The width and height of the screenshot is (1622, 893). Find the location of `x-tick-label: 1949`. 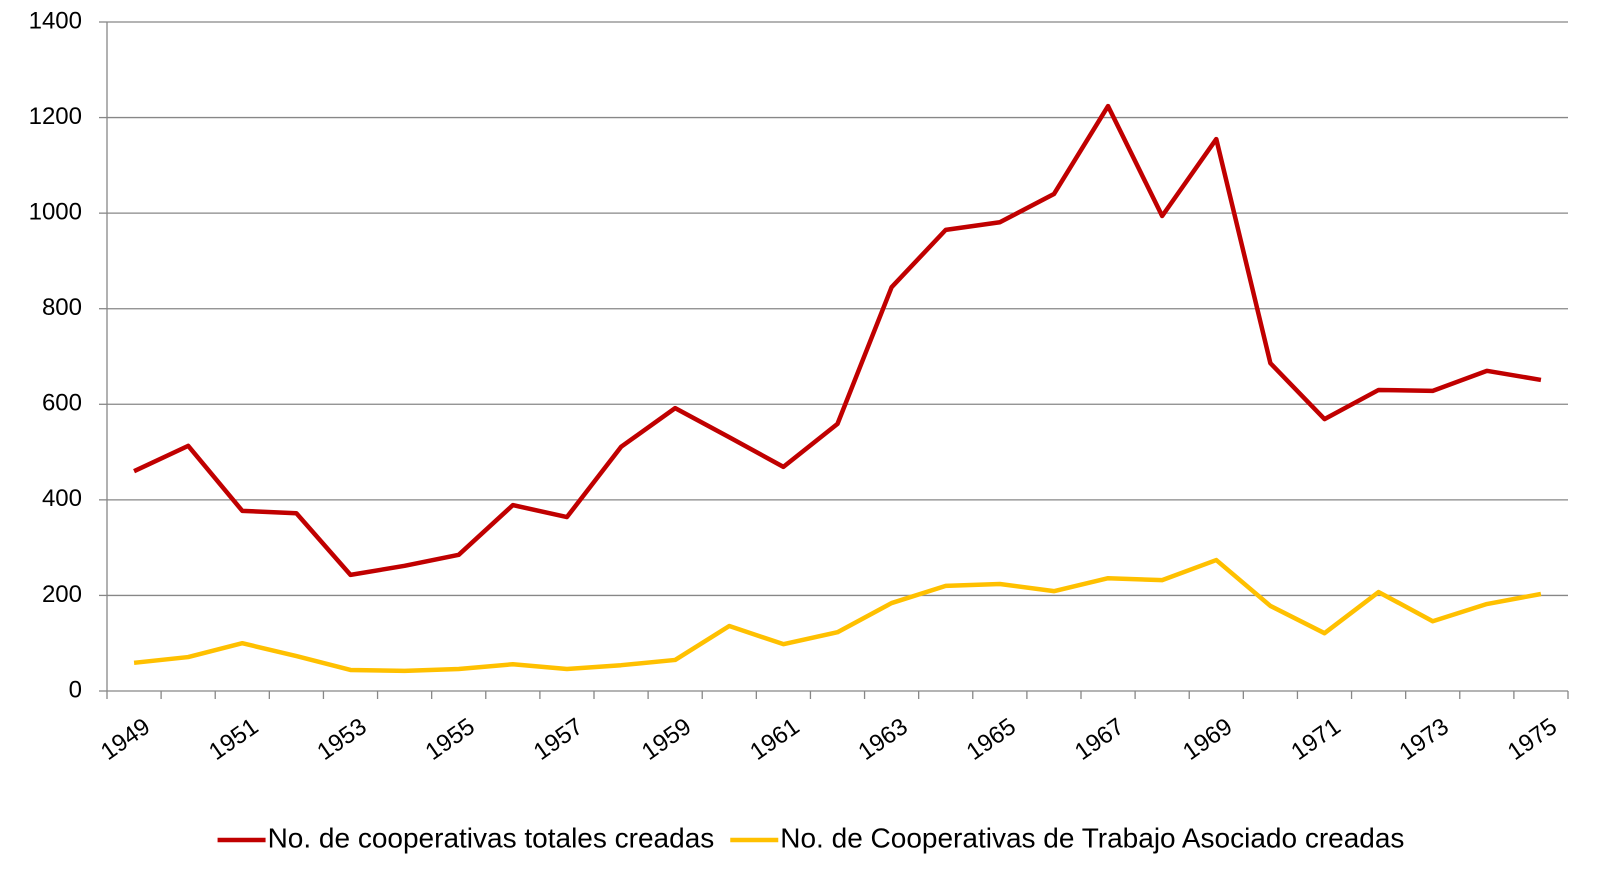

x-tick-label: 1949 is located at coordinates (125, 739).